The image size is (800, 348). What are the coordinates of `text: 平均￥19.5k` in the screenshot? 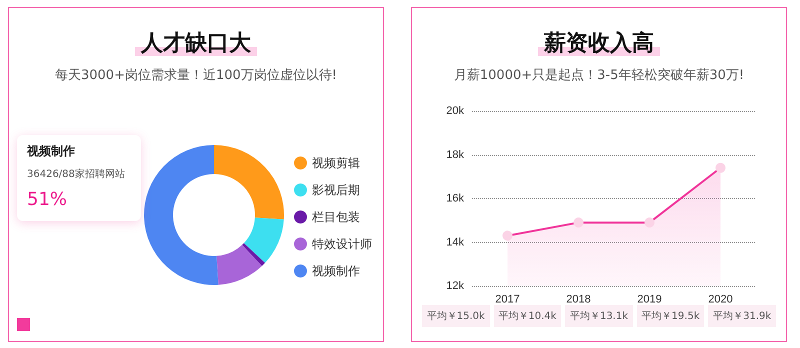 It's located at (670, 316).